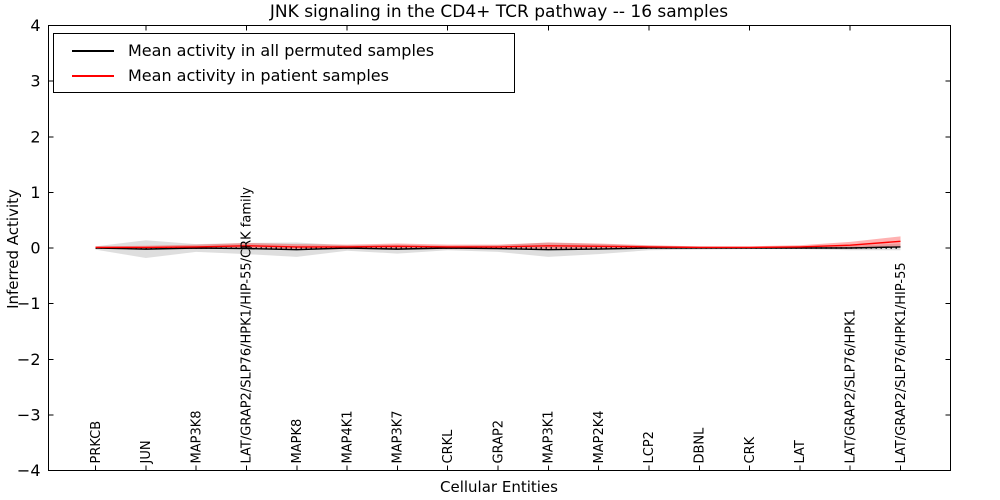 The height and width of the screenshot is (500, 1000). What do you see at coordinates (549, 436) in the screenshot?
I see `x-tick-label: MAP3K1` at bounding box center [549, 436].